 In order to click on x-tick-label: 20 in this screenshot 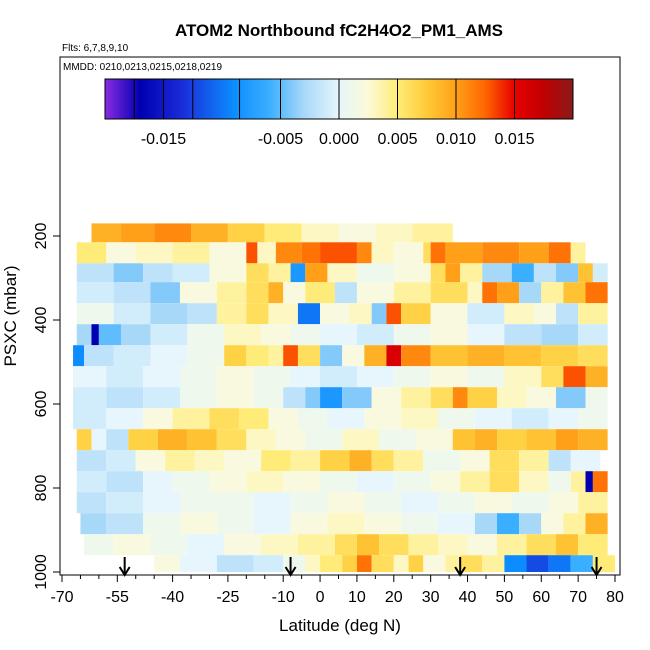, I will do `click(394, 597)`.